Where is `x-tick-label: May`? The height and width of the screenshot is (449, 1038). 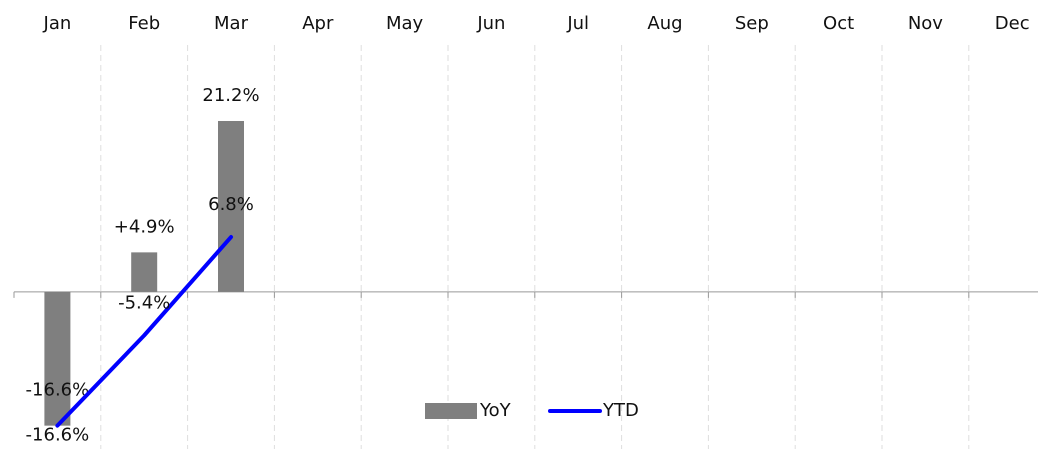
x-tick-label: May is located at coordinates (405, 23).